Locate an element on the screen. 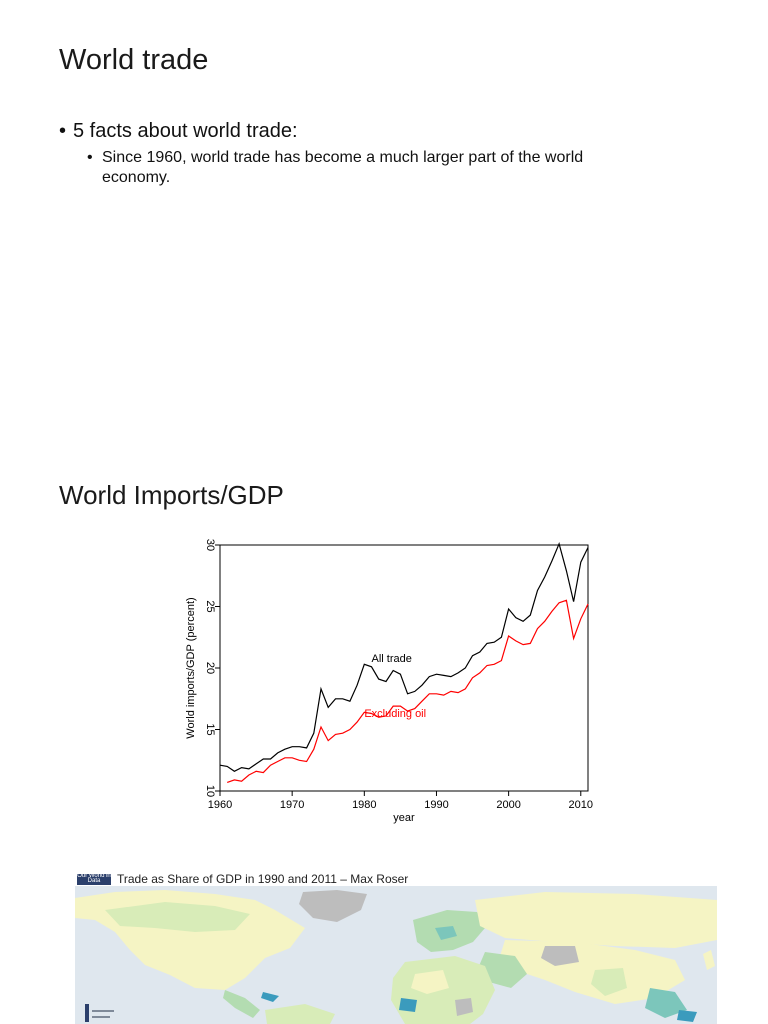 The height and width of the screenshot is (1024, 768). x-axis-title: year is located at coordinates (404, 818).